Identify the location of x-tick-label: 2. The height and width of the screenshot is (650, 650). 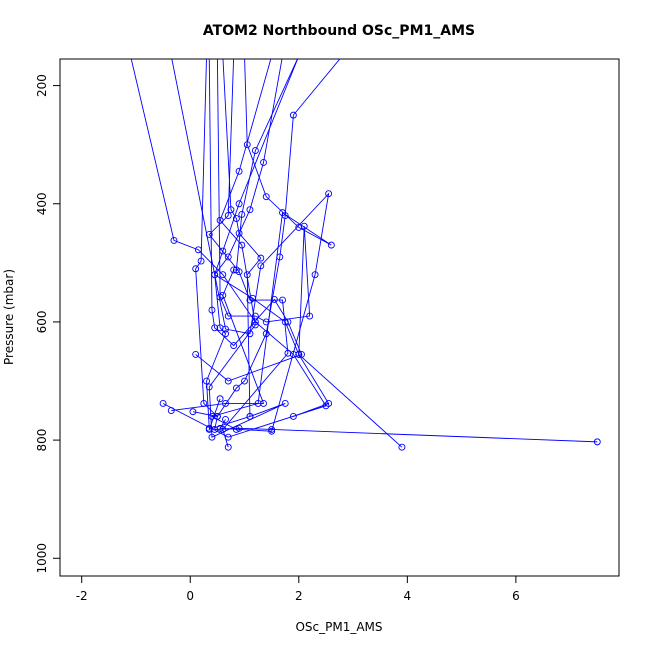
(299, 596).